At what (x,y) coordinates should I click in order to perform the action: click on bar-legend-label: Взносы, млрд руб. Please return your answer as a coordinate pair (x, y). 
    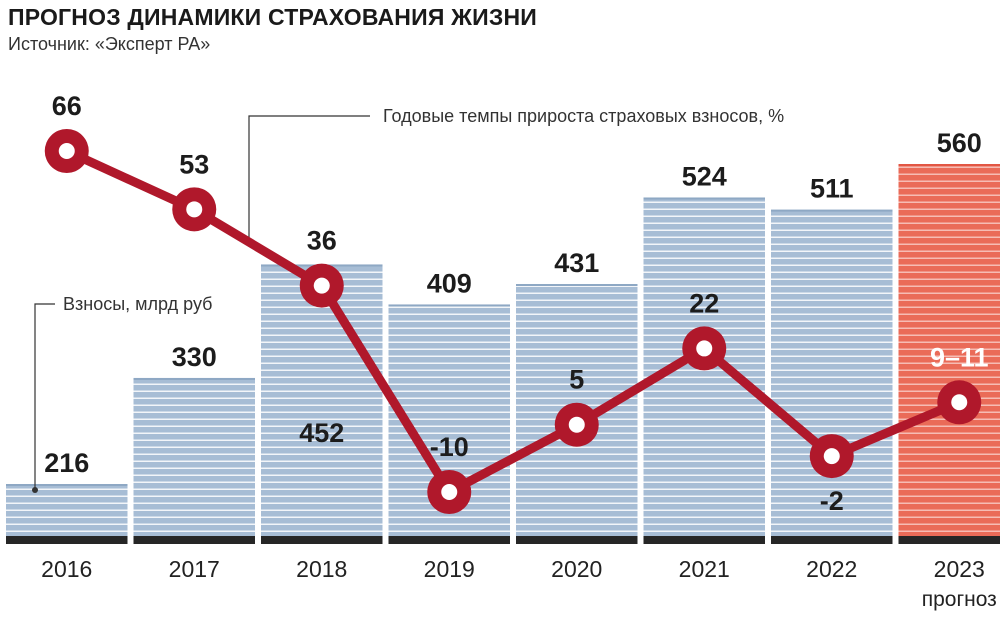
    Looking at the image, I should click on (137, 304).